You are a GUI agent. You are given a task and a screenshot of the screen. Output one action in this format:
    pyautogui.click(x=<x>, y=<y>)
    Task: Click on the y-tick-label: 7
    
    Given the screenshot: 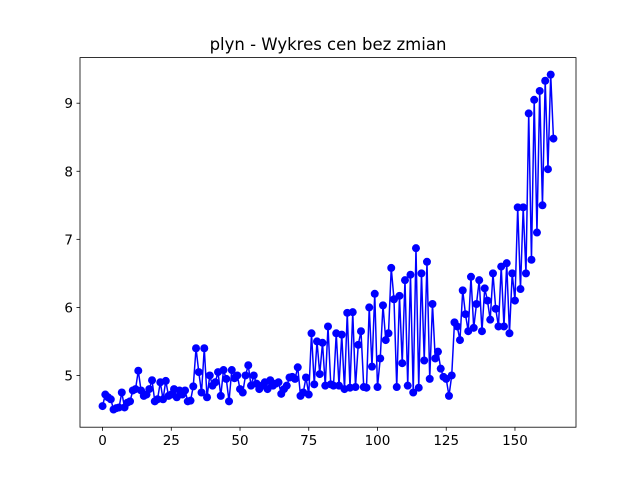 What is the action you would take?
    pyautogui.click(x=68, y=240)
    